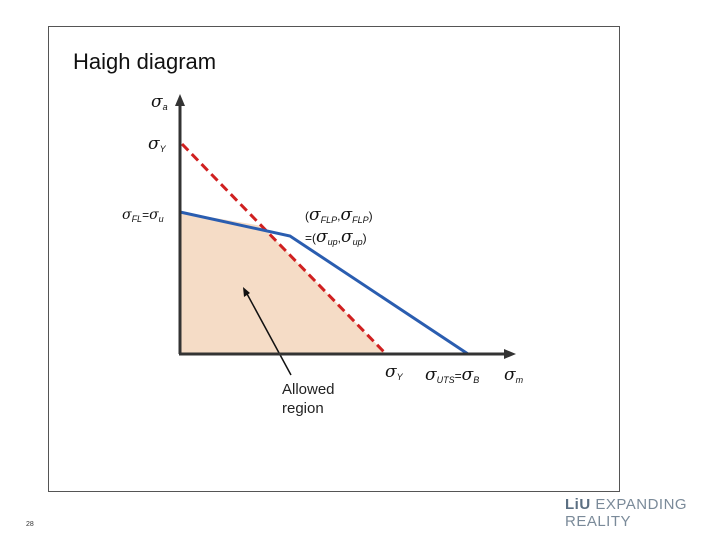 The width and height of the screenshot is (720, 540). What do you see at coordinates (510, 354) in the screenshot?
I see `x-axis-arrow` at bounding box center [510, 354].